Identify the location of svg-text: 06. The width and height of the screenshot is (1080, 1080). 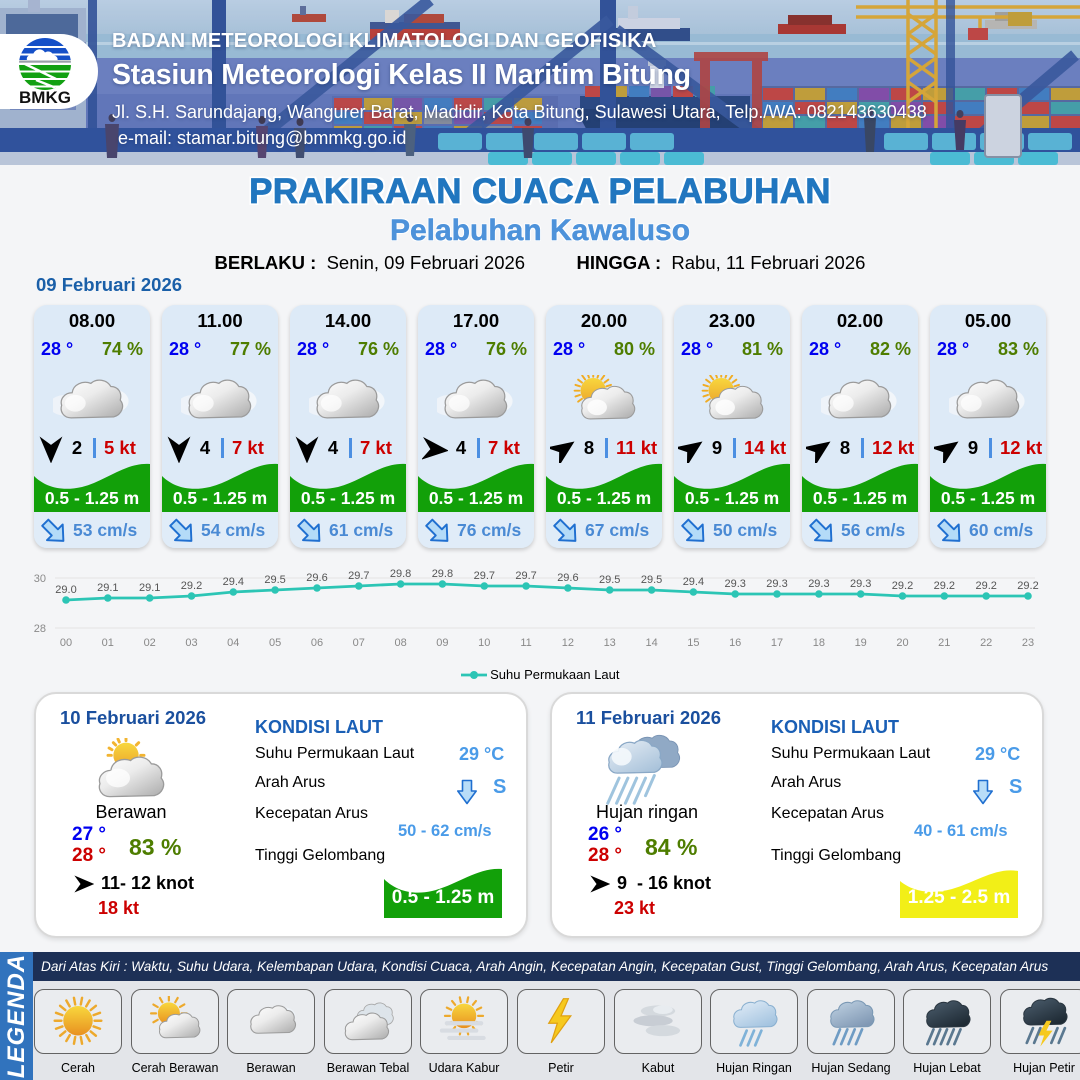
(317, 643).